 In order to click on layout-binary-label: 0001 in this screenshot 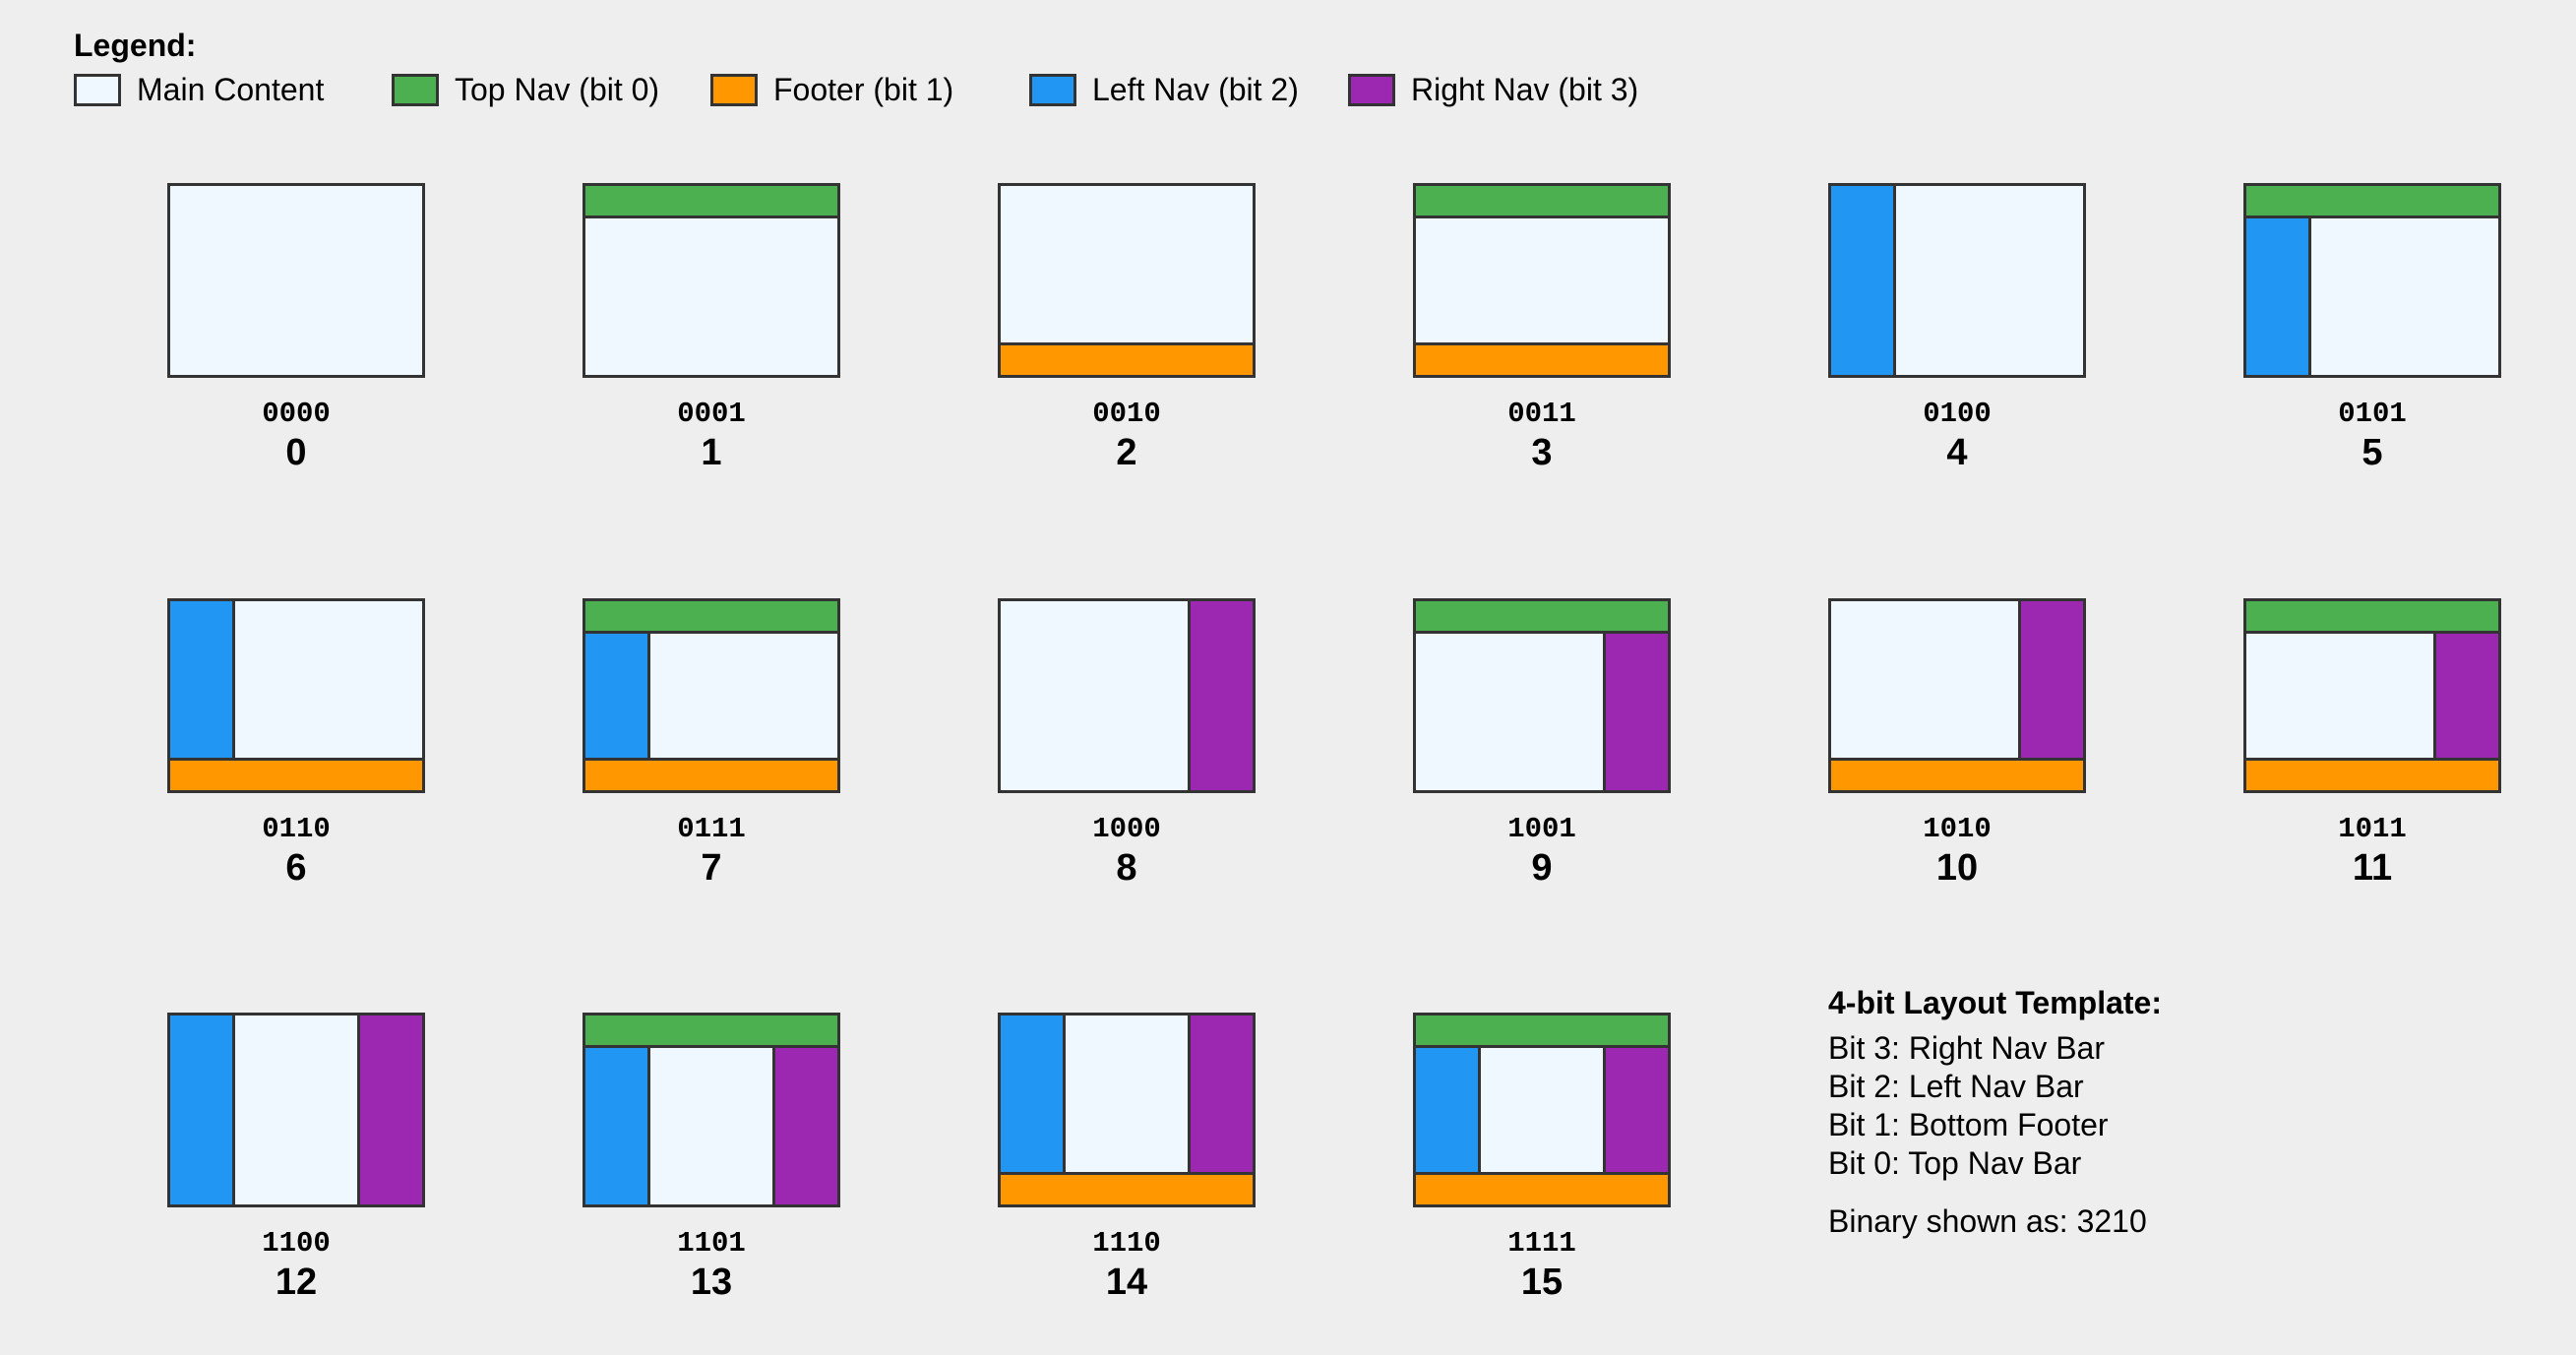, I will do `click(711, 414)`.